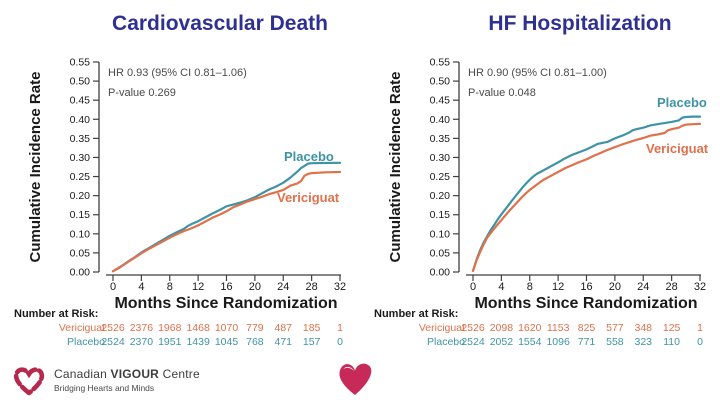 Image resolution: width=720 pixels, height=404 pixels. Describe the element at coordinates (80, 63) in the screenshot. I see `y-tick-label: 0.55` at that location.